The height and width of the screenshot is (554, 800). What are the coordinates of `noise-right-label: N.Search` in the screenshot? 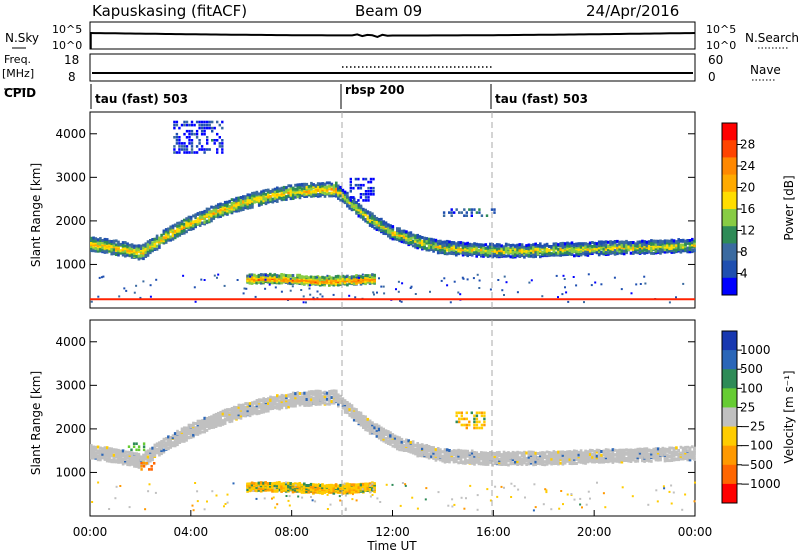 It's located at (772, 38).